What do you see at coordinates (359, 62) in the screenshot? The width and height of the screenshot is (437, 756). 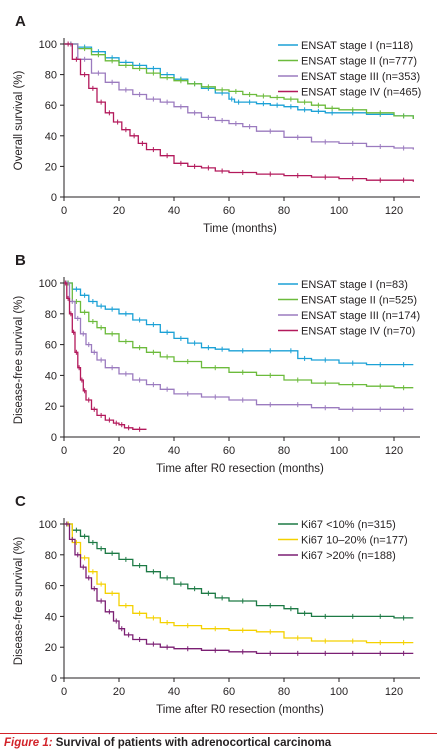 I see `legend-label: ENSAT stage II (n=777)` at bounding box center [359, 62].